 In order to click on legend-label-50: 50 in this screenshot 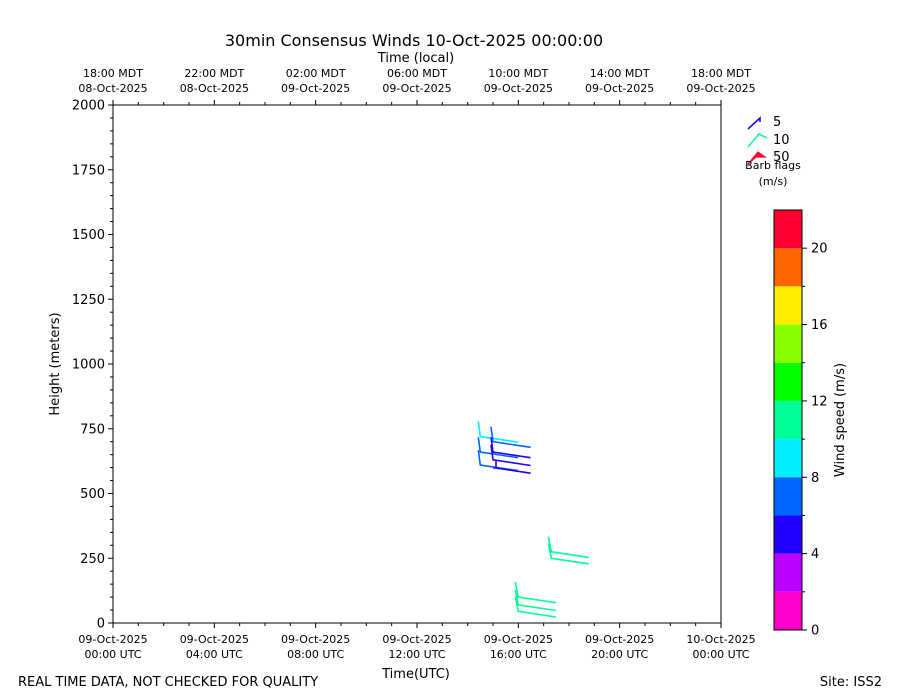, I will do `click(781, 157)`.